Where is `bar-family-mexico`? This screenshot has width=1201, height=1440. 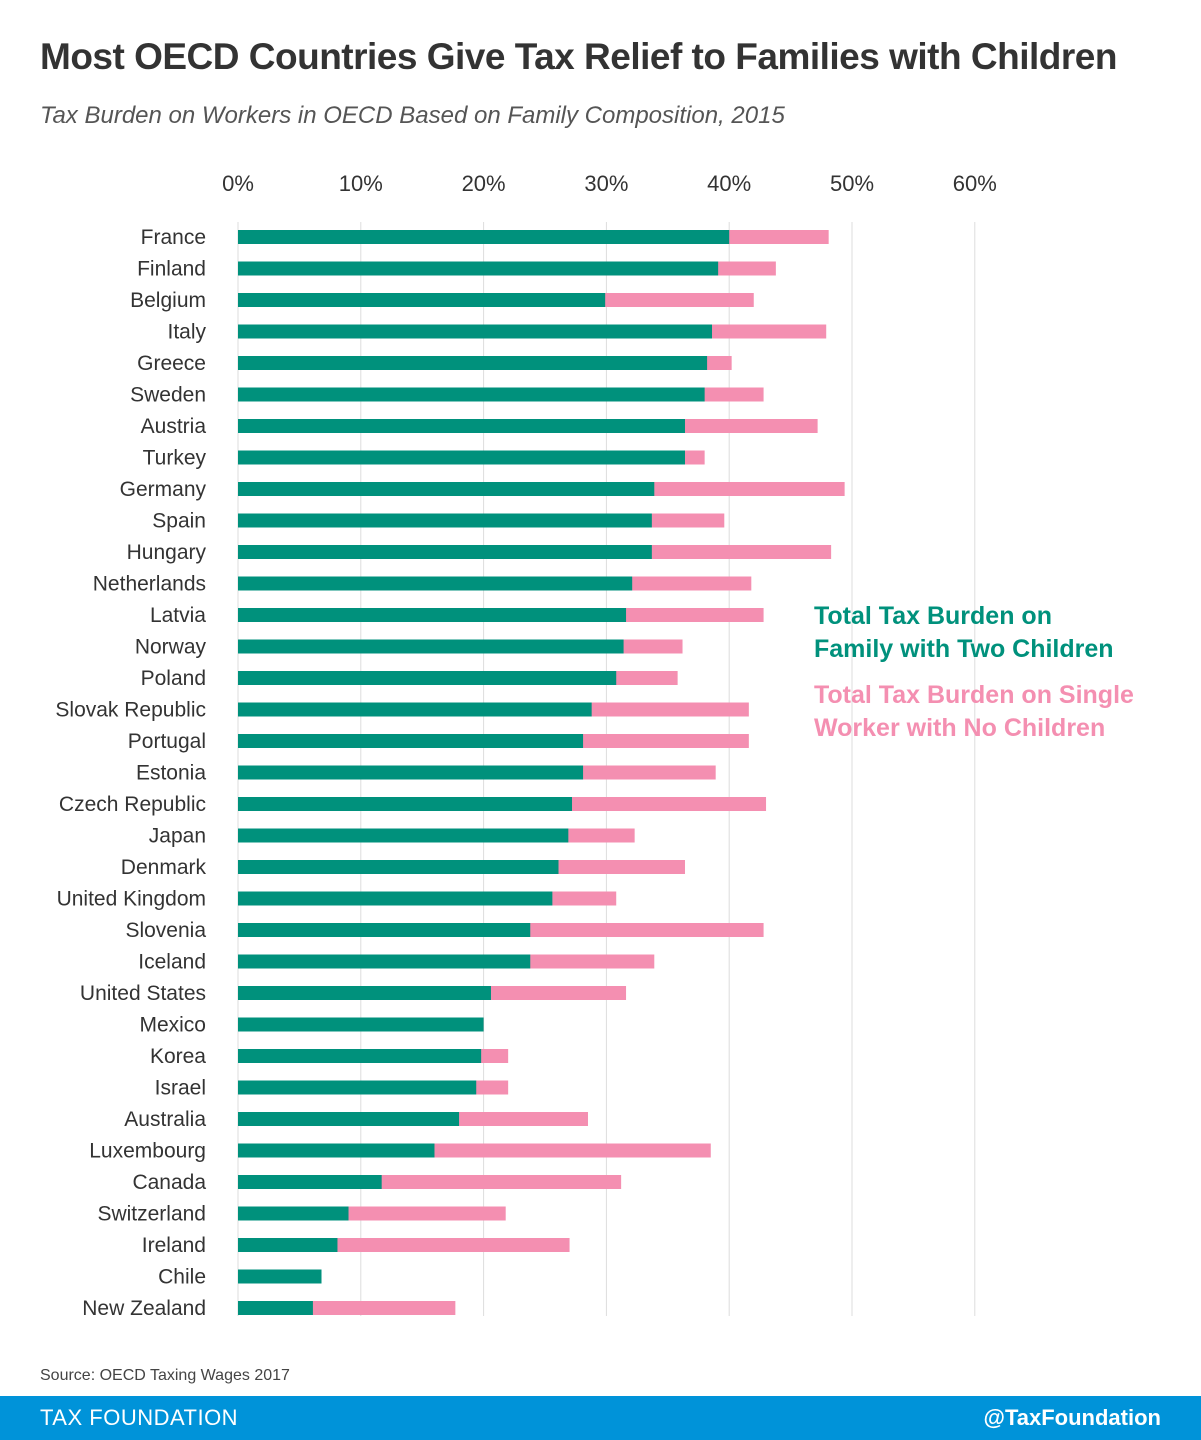
bar-family-mexico is located at coordinates (361, 1024).